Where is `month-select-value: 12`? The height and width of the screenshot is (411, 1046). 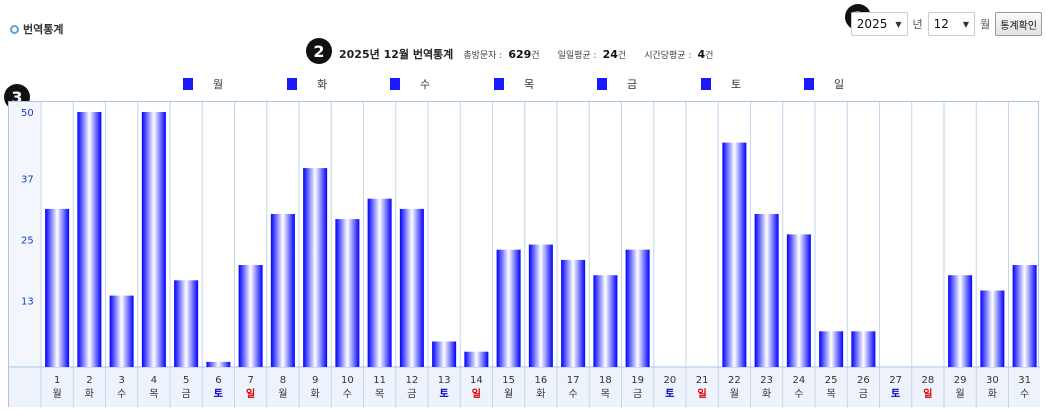
month-select-value: 12 is located at coordinates (941, 24).